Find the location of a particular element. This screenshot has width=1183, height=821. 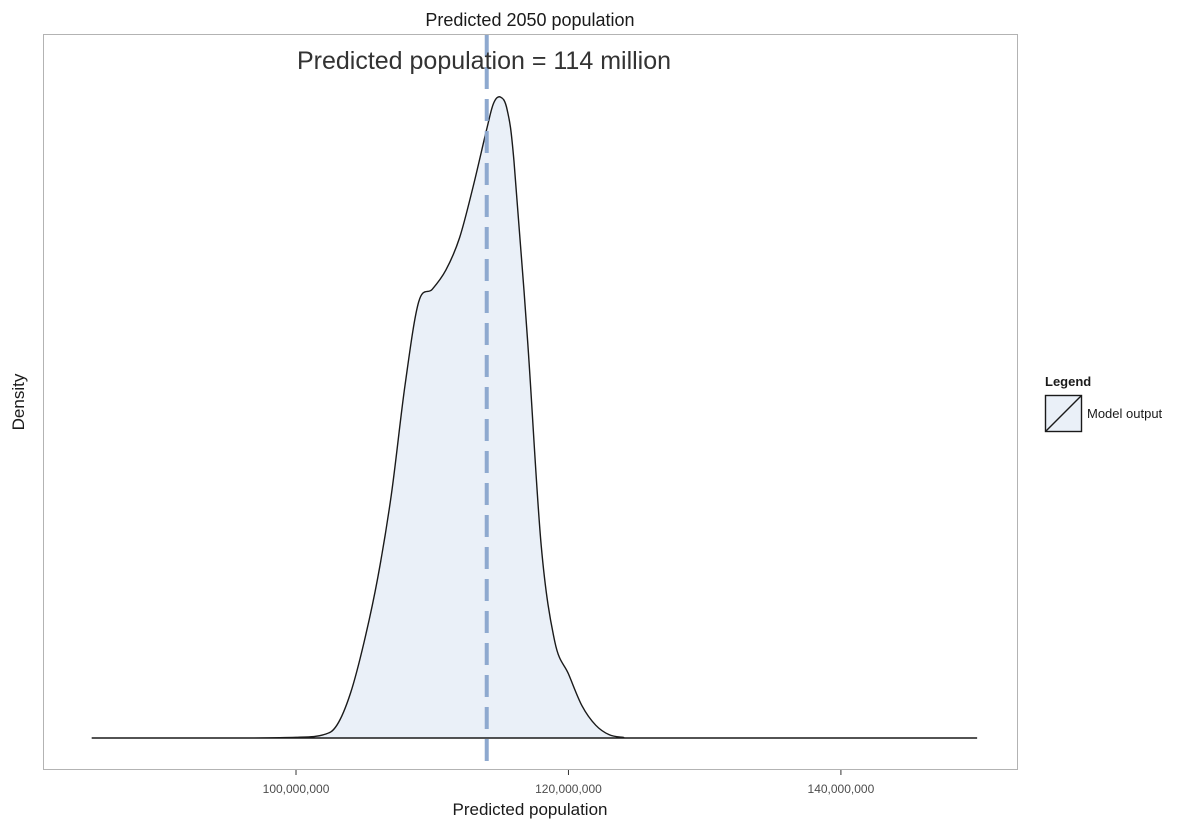

x-axis-label: Predicted population is located at coordinates (529, 809).